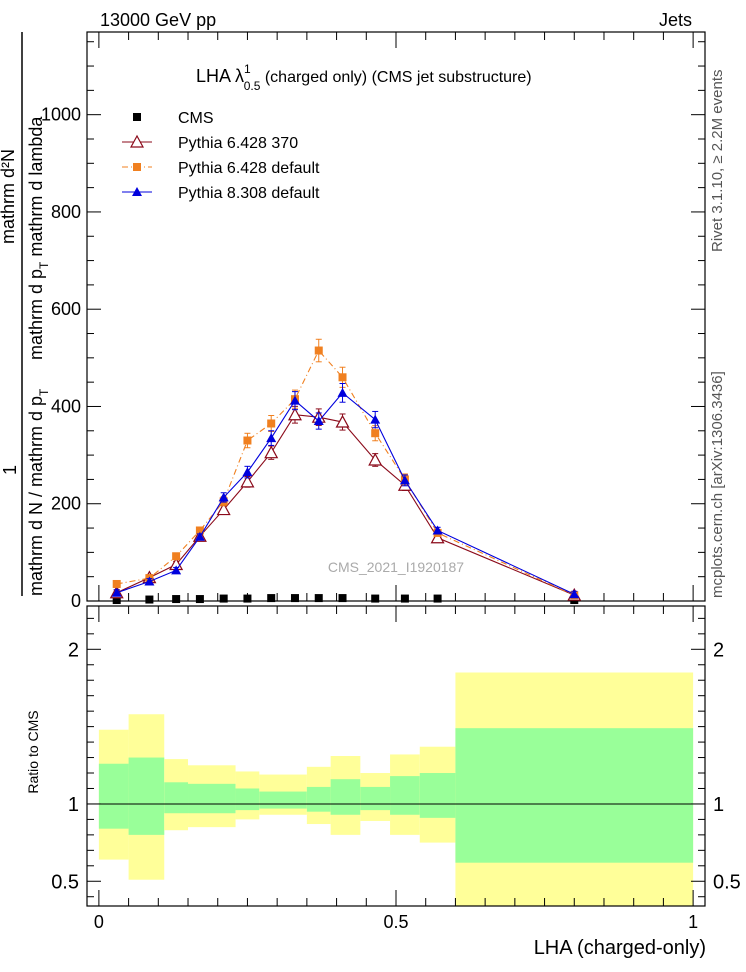 Image resolution: width=746 pixels, height=972 pixels. What do you see at coordinates (99, 922) in the screenshot?
I see `ratio-xticklabel: 0` at bounding box center [99, 922].